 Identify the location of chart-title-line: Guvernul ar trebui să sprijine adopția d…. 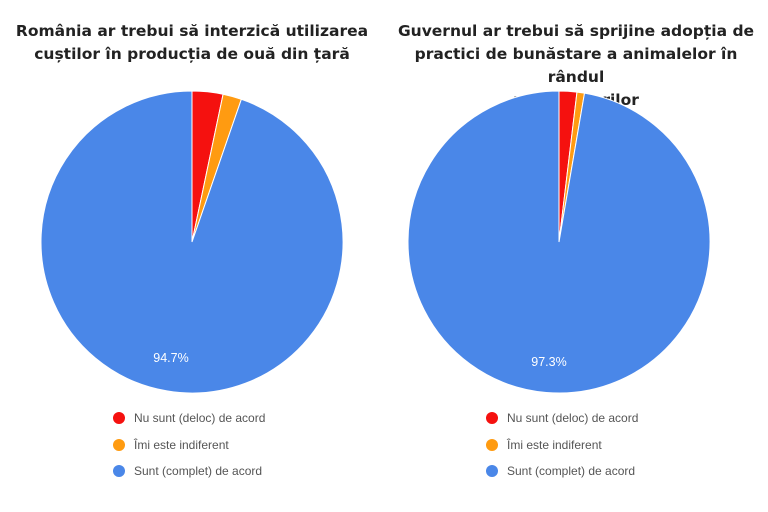
(576, 31).